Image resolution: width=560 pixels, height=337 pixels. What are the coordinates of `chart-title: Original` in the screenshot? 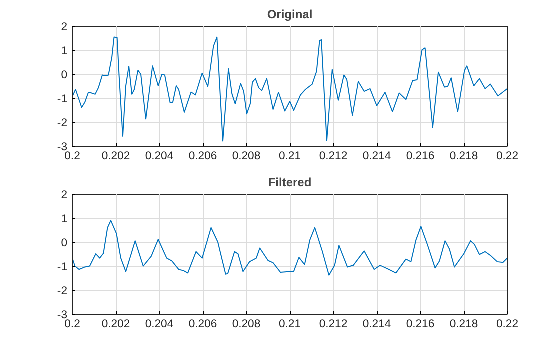 It's located at (290, 15).